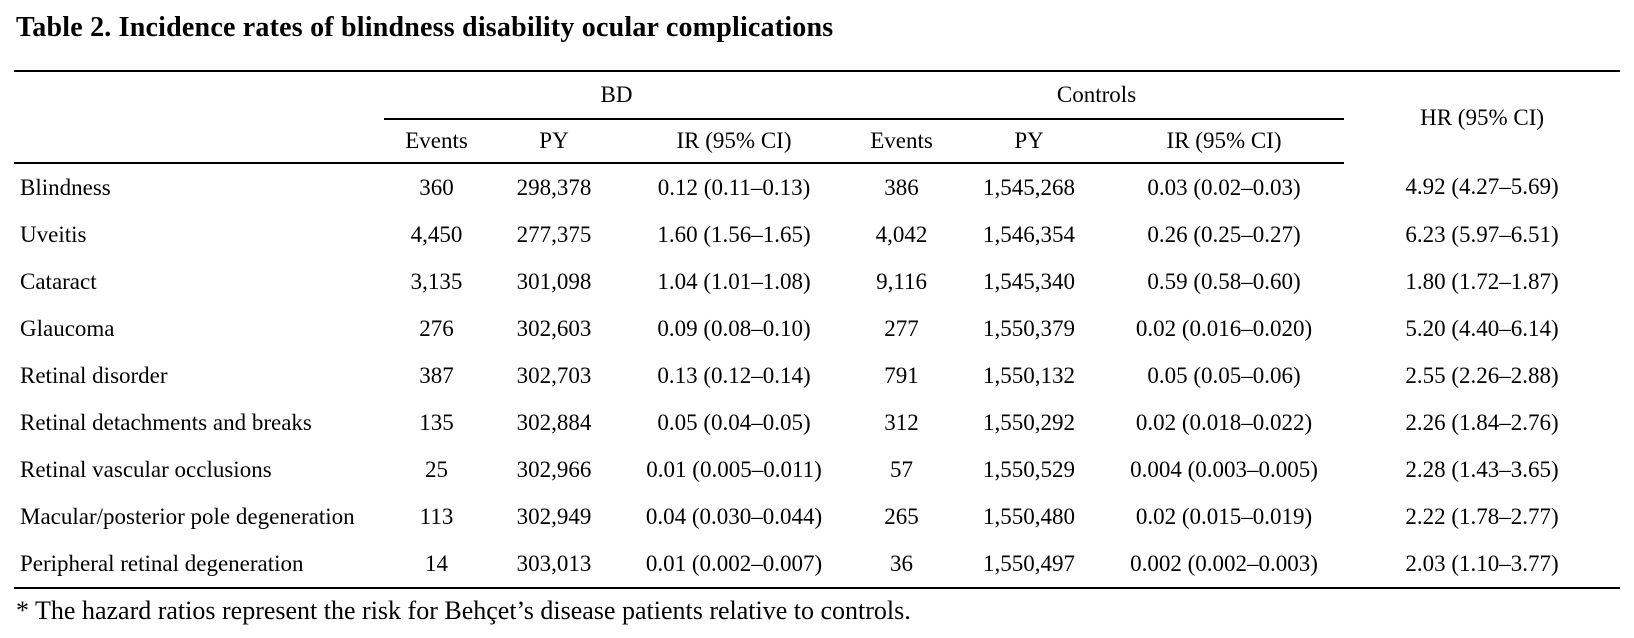 Image resolution: width=1634 pixels, height=638 pixels. Describe the element at coordinates (436, 422) in the screenshot. I see `cell-bd-events: 135` at that location.